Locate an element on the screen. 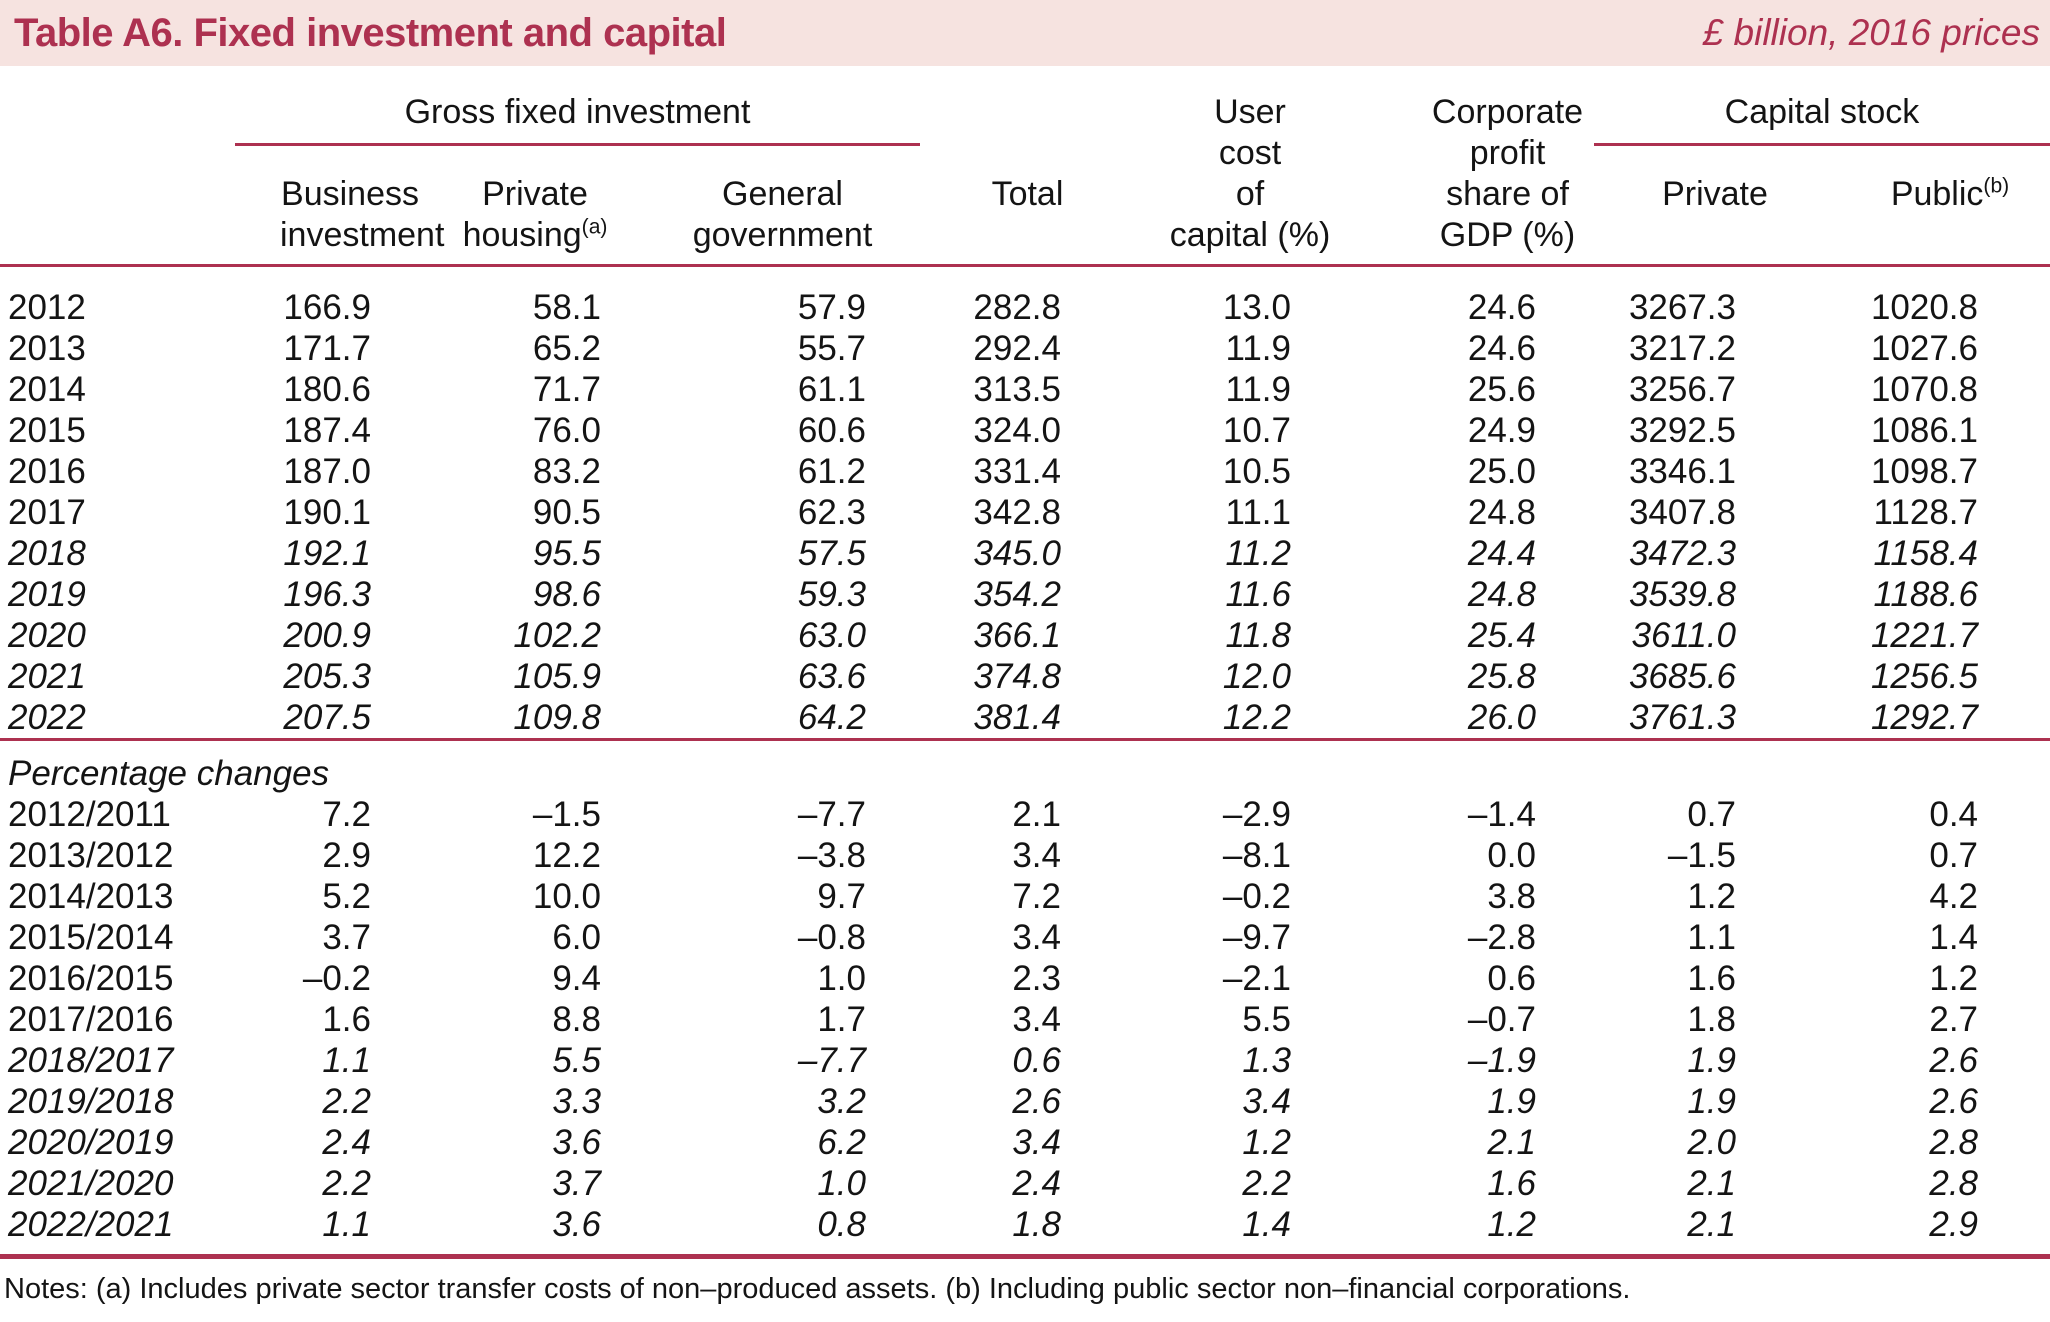 Image resolution: width=2050 pixels, height=1322 pixels. value-cell: 98.6 is located at coordinates (566, 594).